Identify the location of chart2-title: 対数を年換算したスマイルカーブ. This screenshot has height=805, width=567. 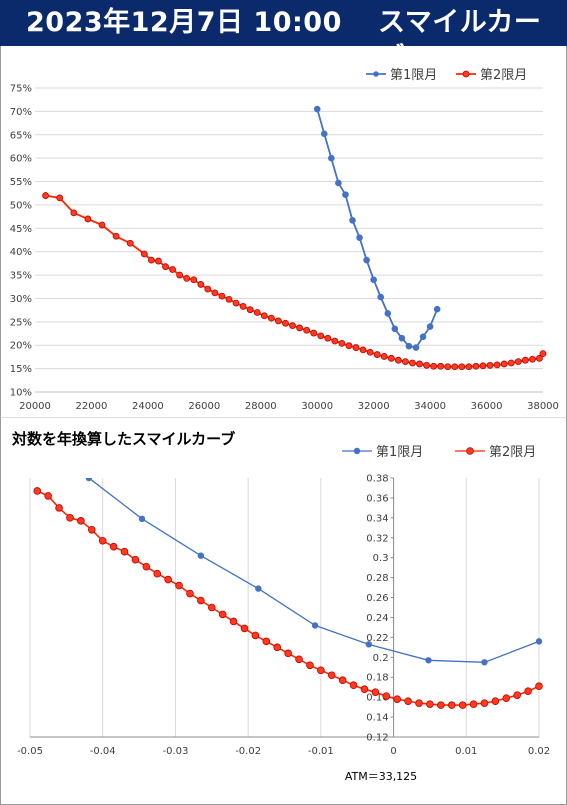
(123, 439).